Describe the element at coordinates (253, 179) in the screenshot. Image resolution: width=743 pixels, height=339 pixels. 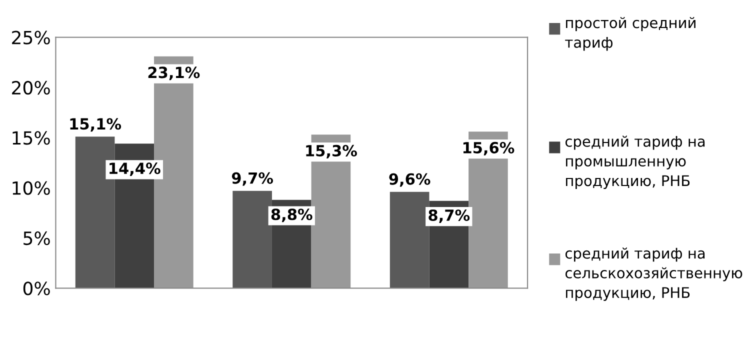
I see `data-label: 9,7%` at that location.